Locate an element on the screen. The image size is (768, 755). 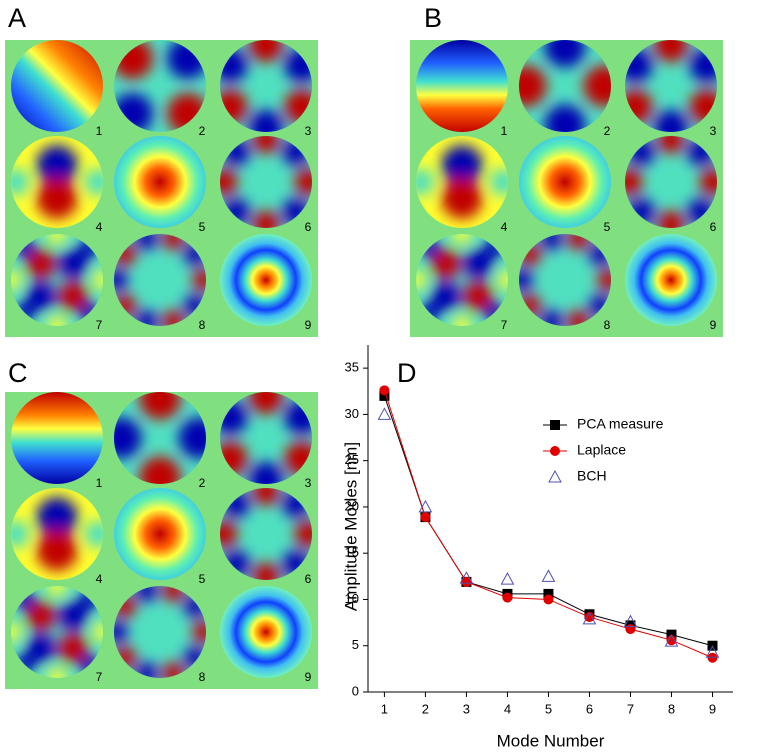
y-tick-label: 30 is located at coordinates (352, 413).